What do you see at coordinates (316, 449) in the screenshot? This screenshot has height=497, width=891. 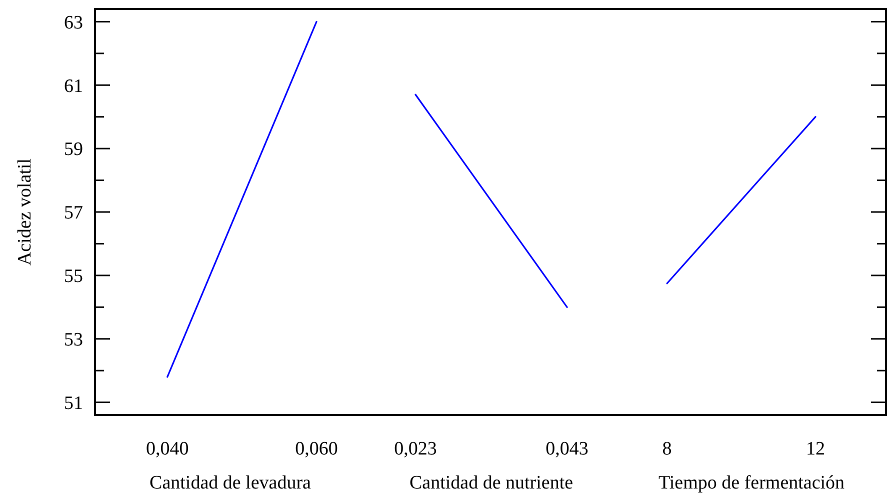 I see `x-tick-label: 0,060` at bounding box center [316, 449].